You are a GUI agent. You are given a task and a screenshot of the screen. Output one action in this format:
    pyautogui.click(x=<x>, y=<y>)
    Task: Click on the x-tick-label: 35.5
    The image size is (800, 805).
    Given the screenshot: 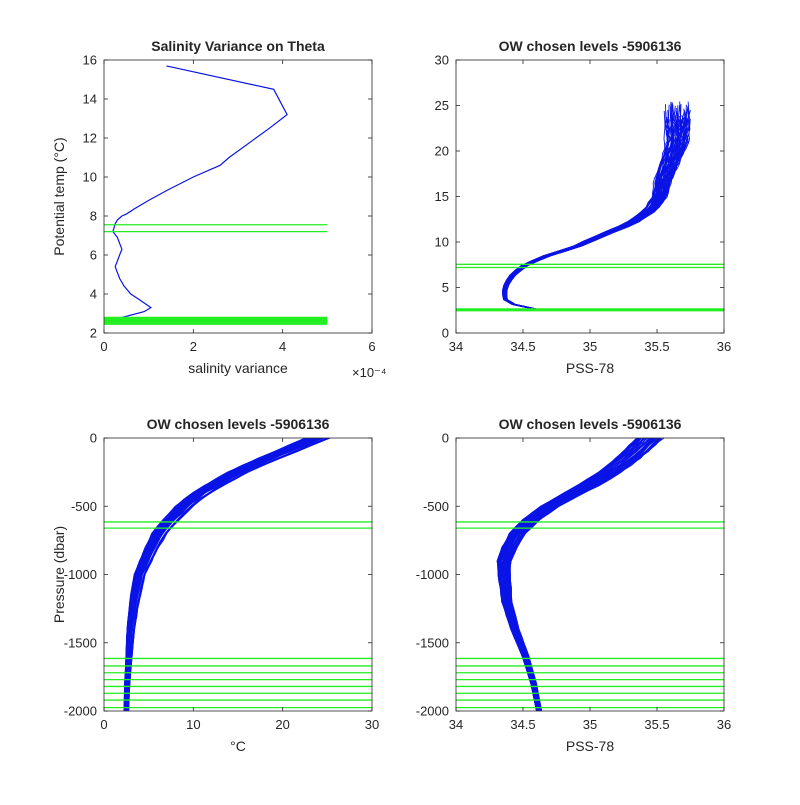 What is the action you would take?
    pyautogui.click(x=656, y=724)
    